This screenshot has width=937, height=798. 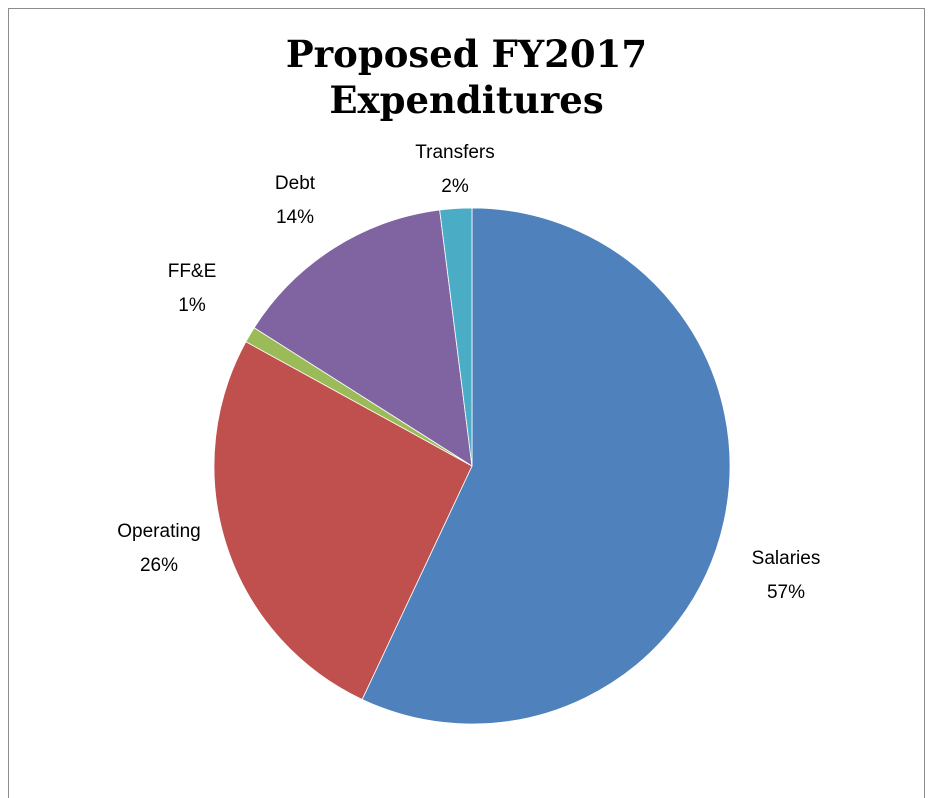 What do you see at coordinates (455, 152) in the screenshot?
I see `slice-label-transfers-name: Transfers` at bounding box center [455, 152].